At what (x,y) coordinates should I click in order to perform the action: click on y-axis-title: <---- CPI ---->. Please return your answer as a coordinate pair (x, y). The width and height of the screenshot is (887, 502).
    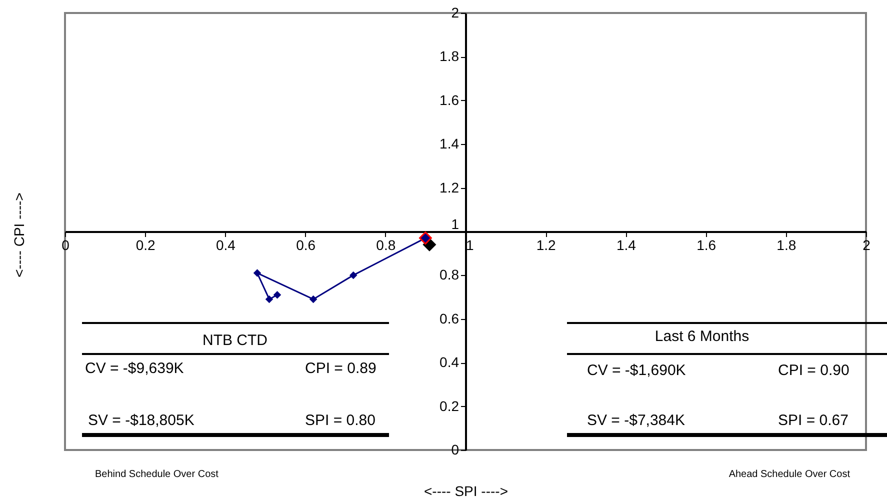
    Looking at the image, I should click on (19, 235).